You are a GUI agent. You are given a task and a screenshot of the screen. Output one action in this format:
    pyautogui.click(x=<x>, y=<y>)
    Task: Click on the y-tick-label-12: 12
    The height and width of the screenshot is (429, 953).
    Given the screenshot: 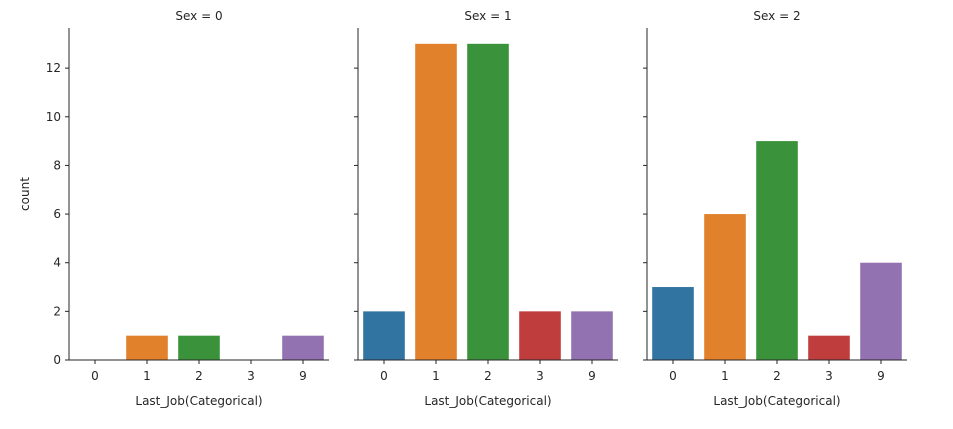 What is the action you would take?
    pyautogui.click(x=53, y=68)
    